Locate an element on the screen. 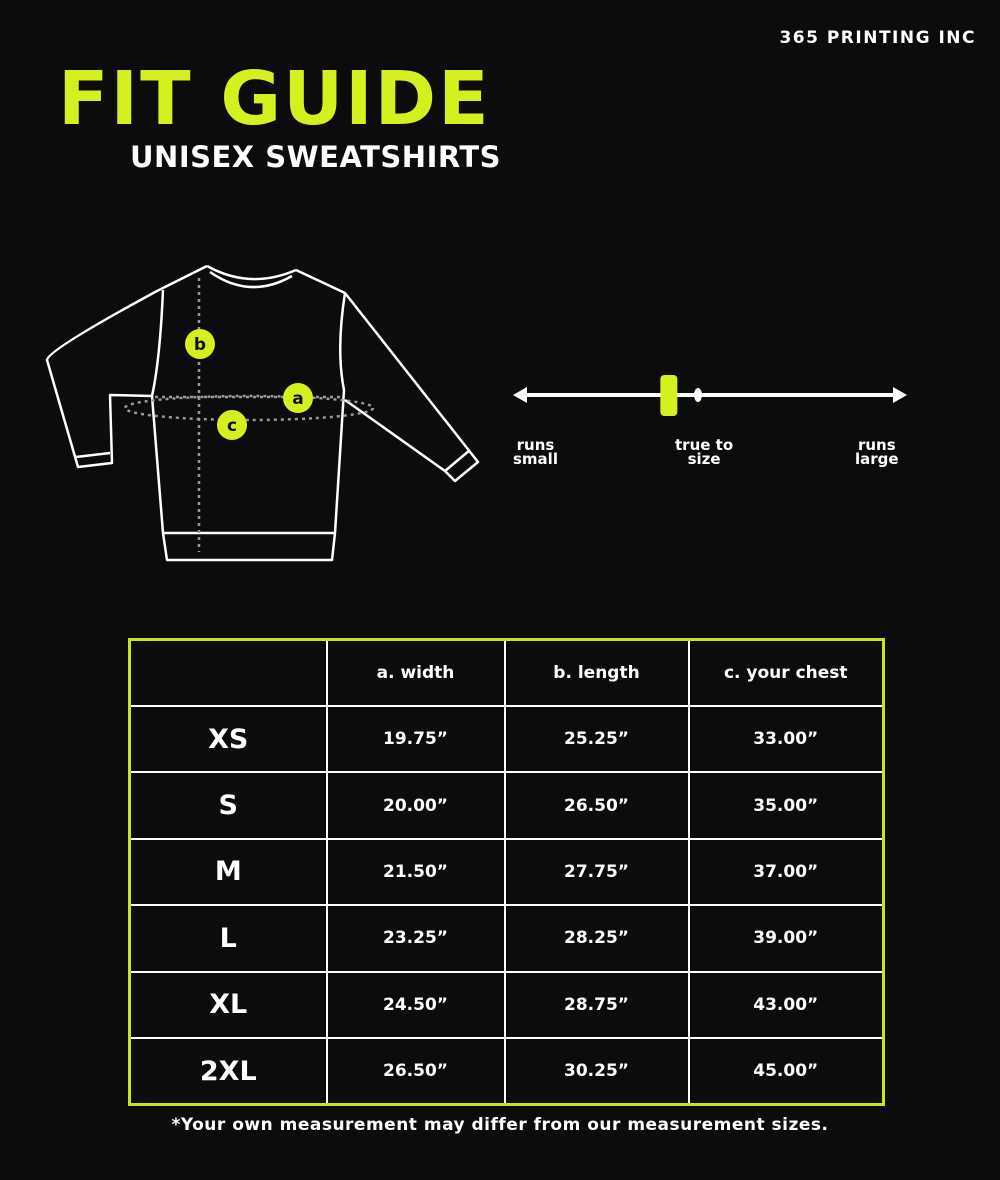  header-width: a. width is located at coordinates (415, 672).